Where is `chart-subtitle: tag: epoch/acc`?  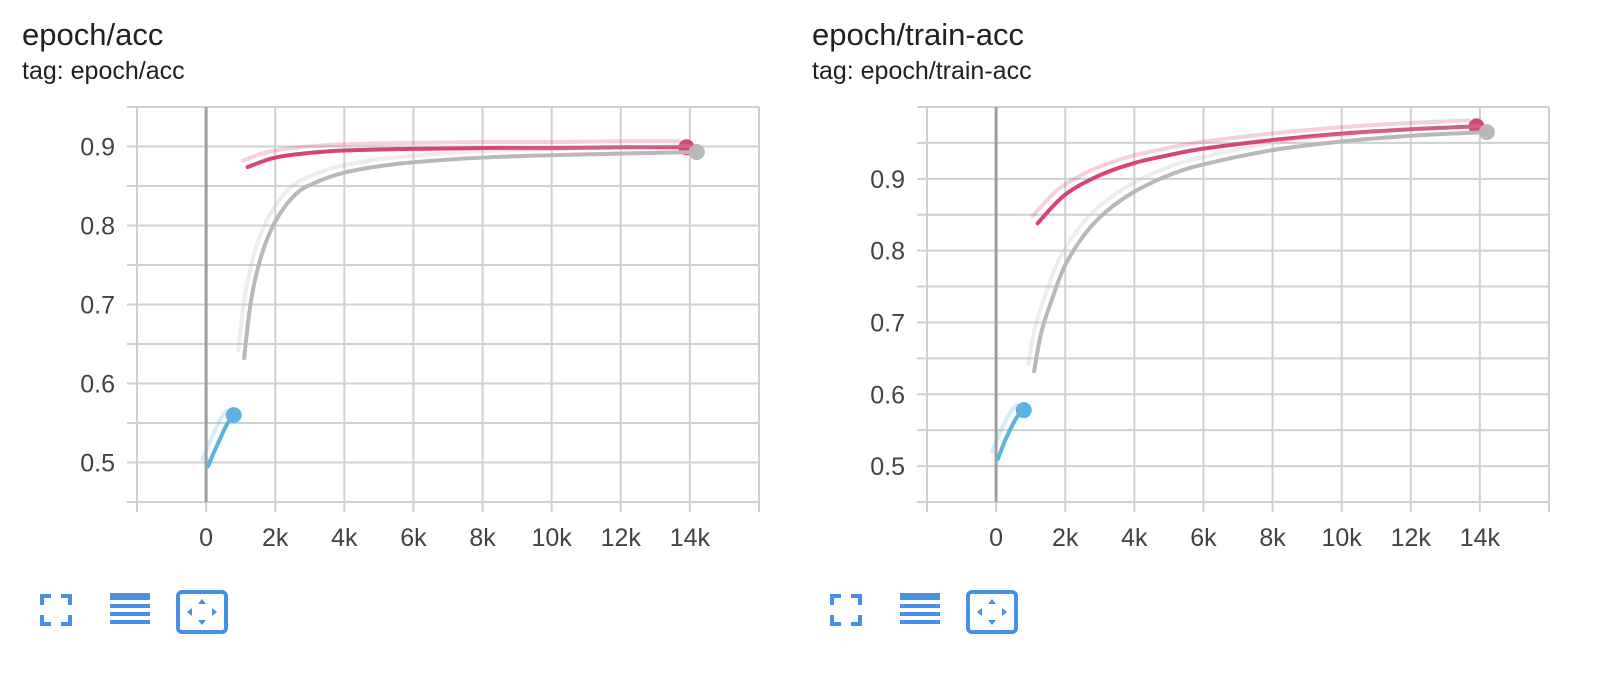 chart-subtitle: tag: epoch/acc is located at coordinates (103, 71).